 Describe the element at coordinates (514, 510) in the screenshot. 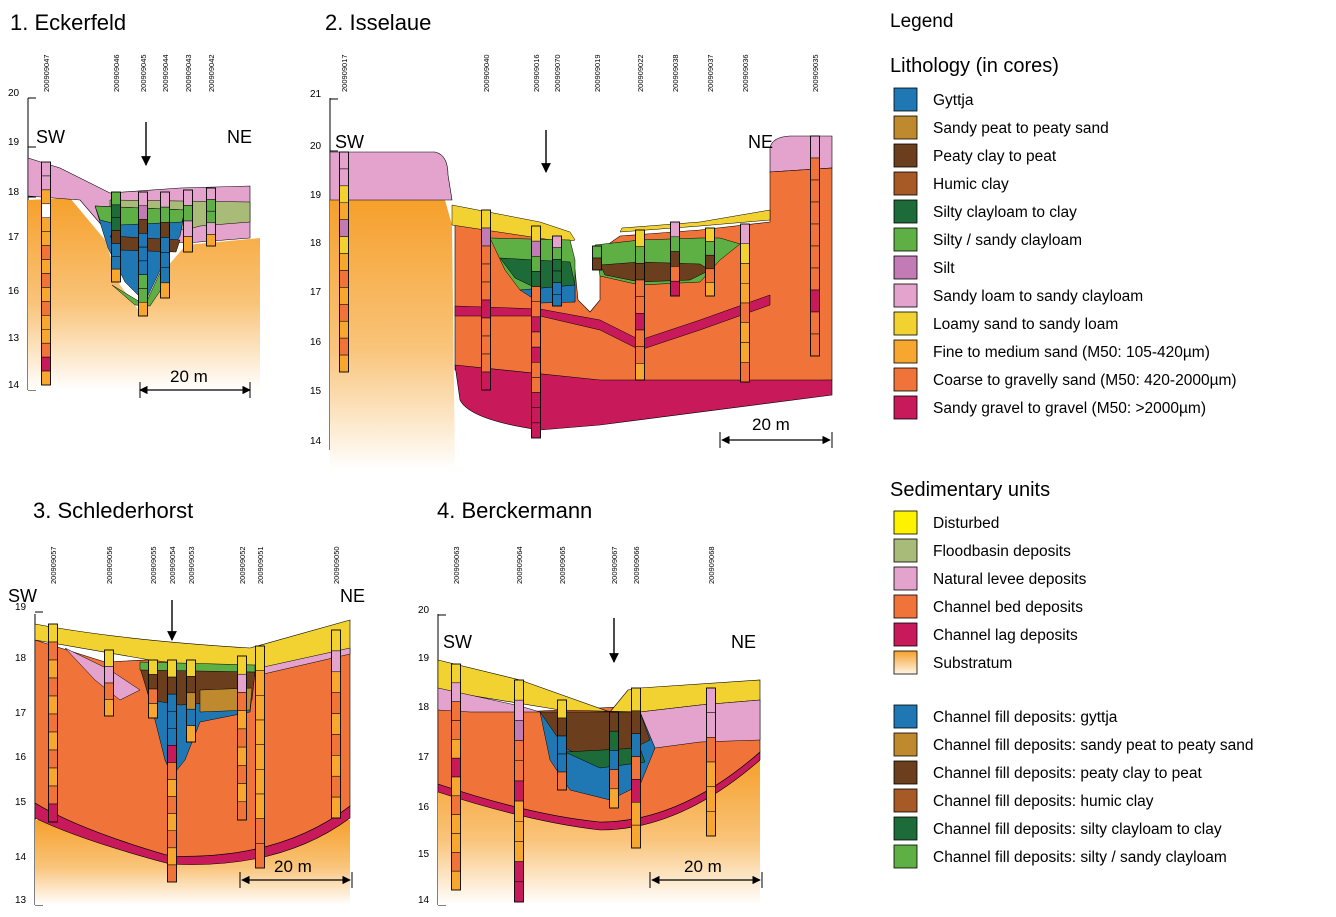

I see `panel-title: 4. Berckermann` at that location.